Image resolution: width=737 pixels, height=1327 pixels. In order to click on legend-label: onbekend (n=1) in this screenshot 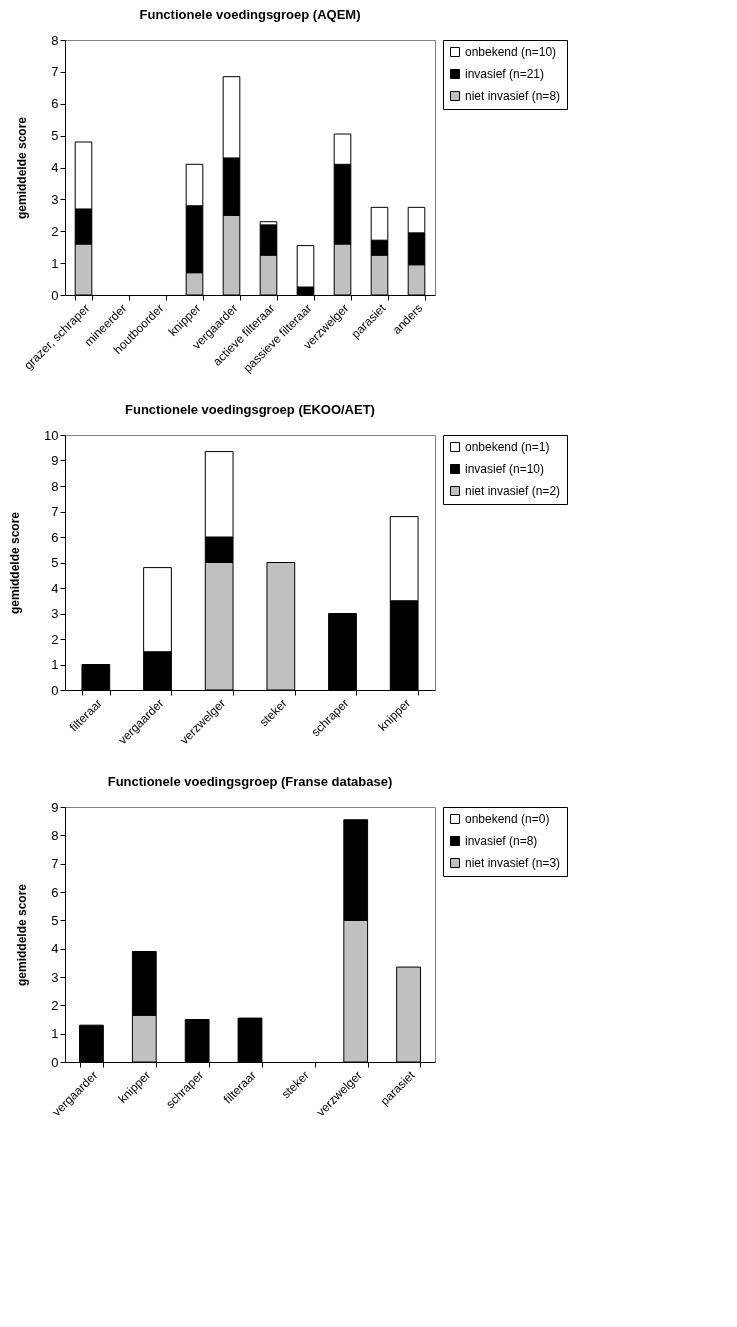, I will do `click(507, 447)`.